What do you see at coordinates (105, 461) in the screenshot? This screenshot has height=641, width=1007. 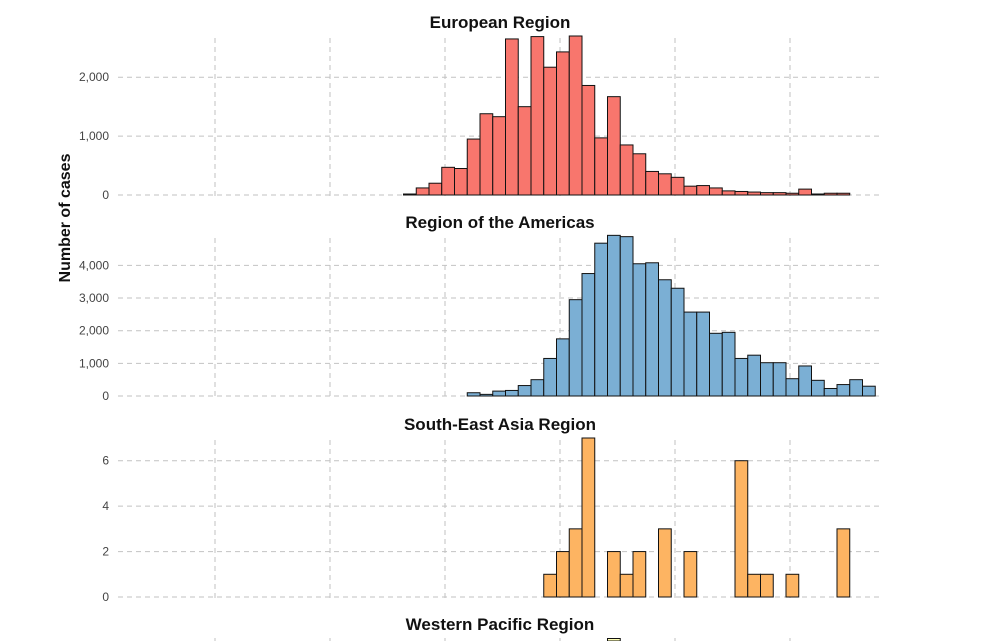 I see `y-tick-label: 6` at bounding box center [105, 461].